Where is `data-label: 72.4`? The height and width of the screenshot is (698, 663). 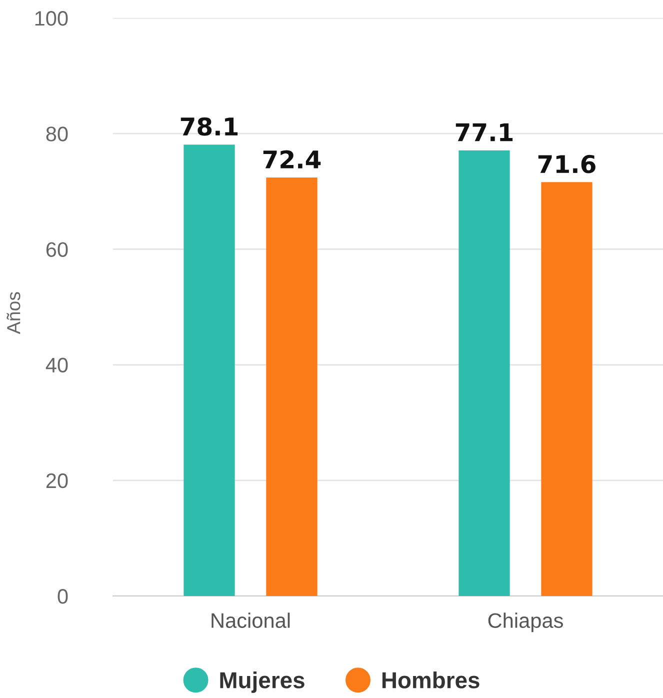
data-label: 72.4 is located at coordinates (292, 159).